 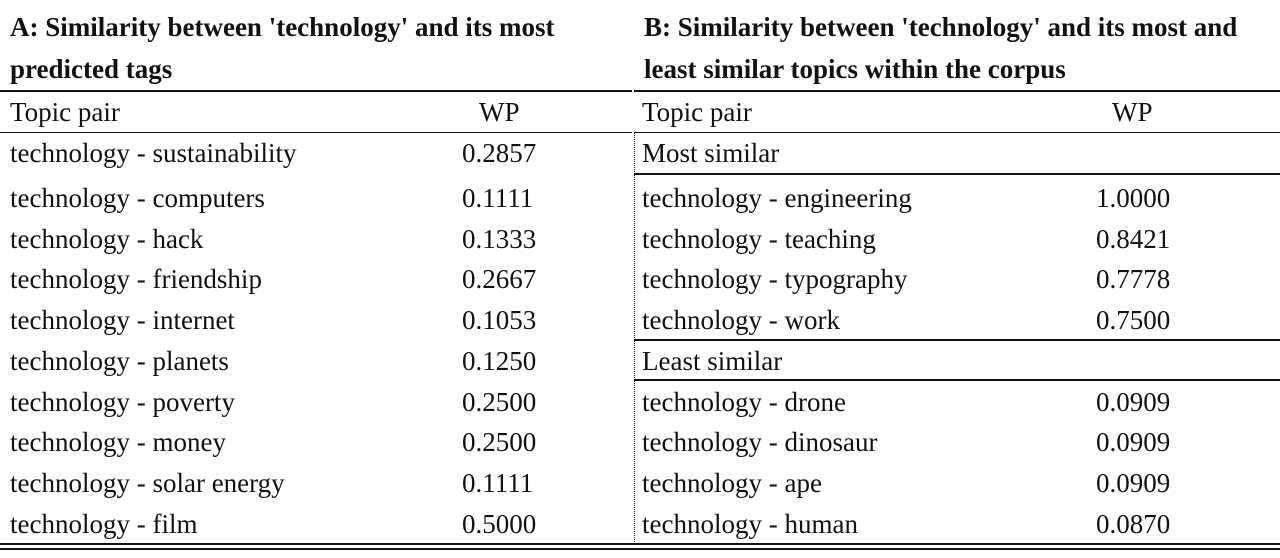 What do you see at coordinates (118, 442) in the screenshot?
I see `topic-pair-cell: technology - money` at bounding box center [118, 442].